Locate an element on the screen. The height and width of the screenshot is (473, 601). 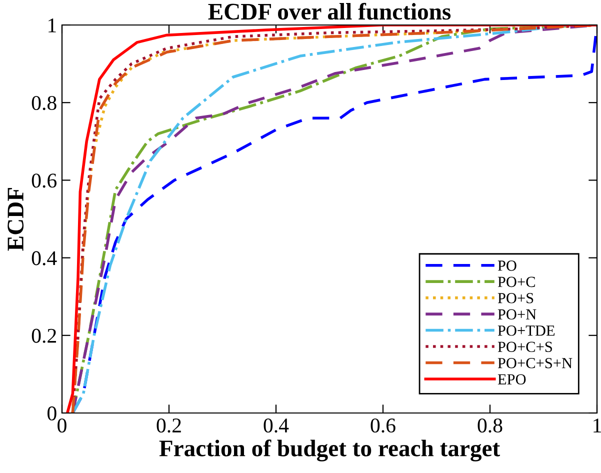
y-tick-label: 1 is located at coordinates (52, 25).